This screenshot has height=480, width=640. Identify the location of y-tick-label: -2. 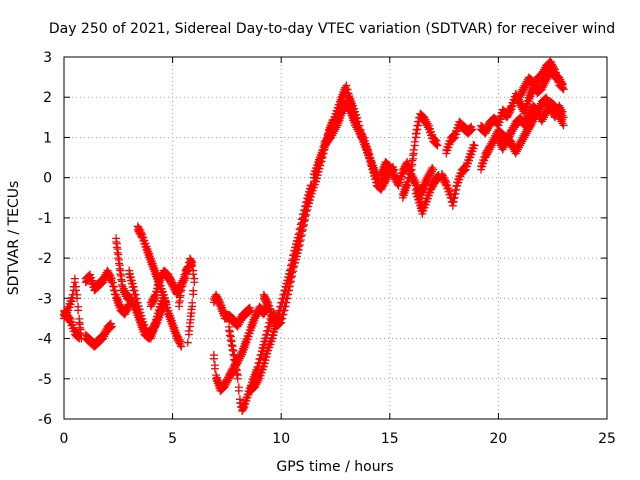
(45, 259).